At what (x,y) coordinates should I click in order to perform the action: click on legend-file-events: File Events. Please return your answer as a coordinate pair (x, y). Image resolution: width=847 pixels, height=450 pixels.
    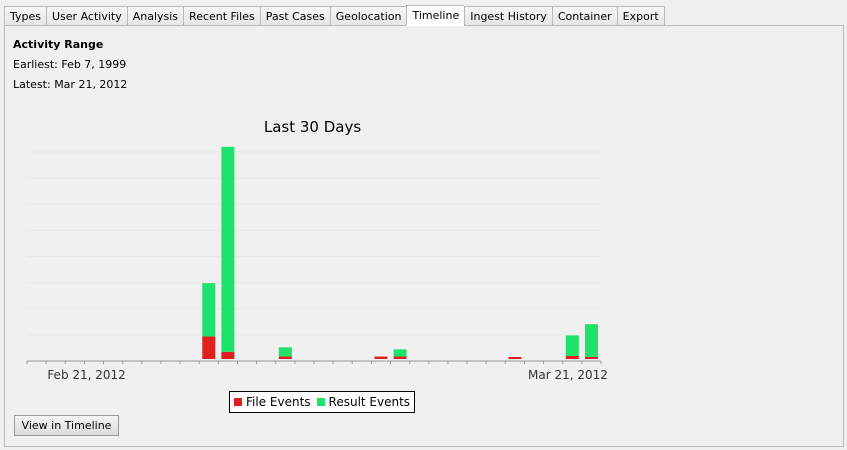
    Looking at the image, I should click on (272, 402).